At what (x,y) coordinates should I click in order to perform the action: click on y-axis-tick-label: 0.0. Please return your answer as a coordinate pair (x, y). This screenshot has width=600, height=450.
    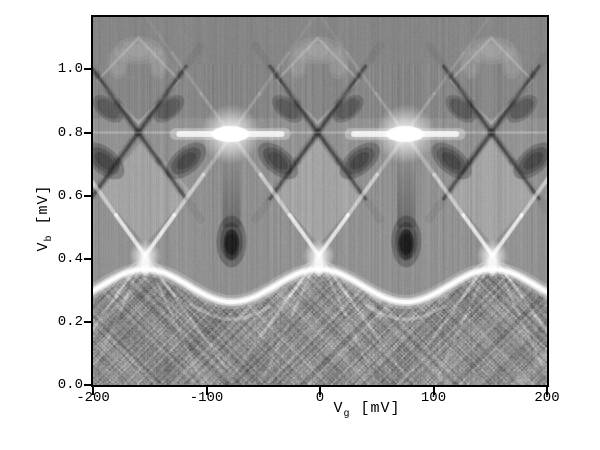
    Looking at the image, I should click on (70, 385).